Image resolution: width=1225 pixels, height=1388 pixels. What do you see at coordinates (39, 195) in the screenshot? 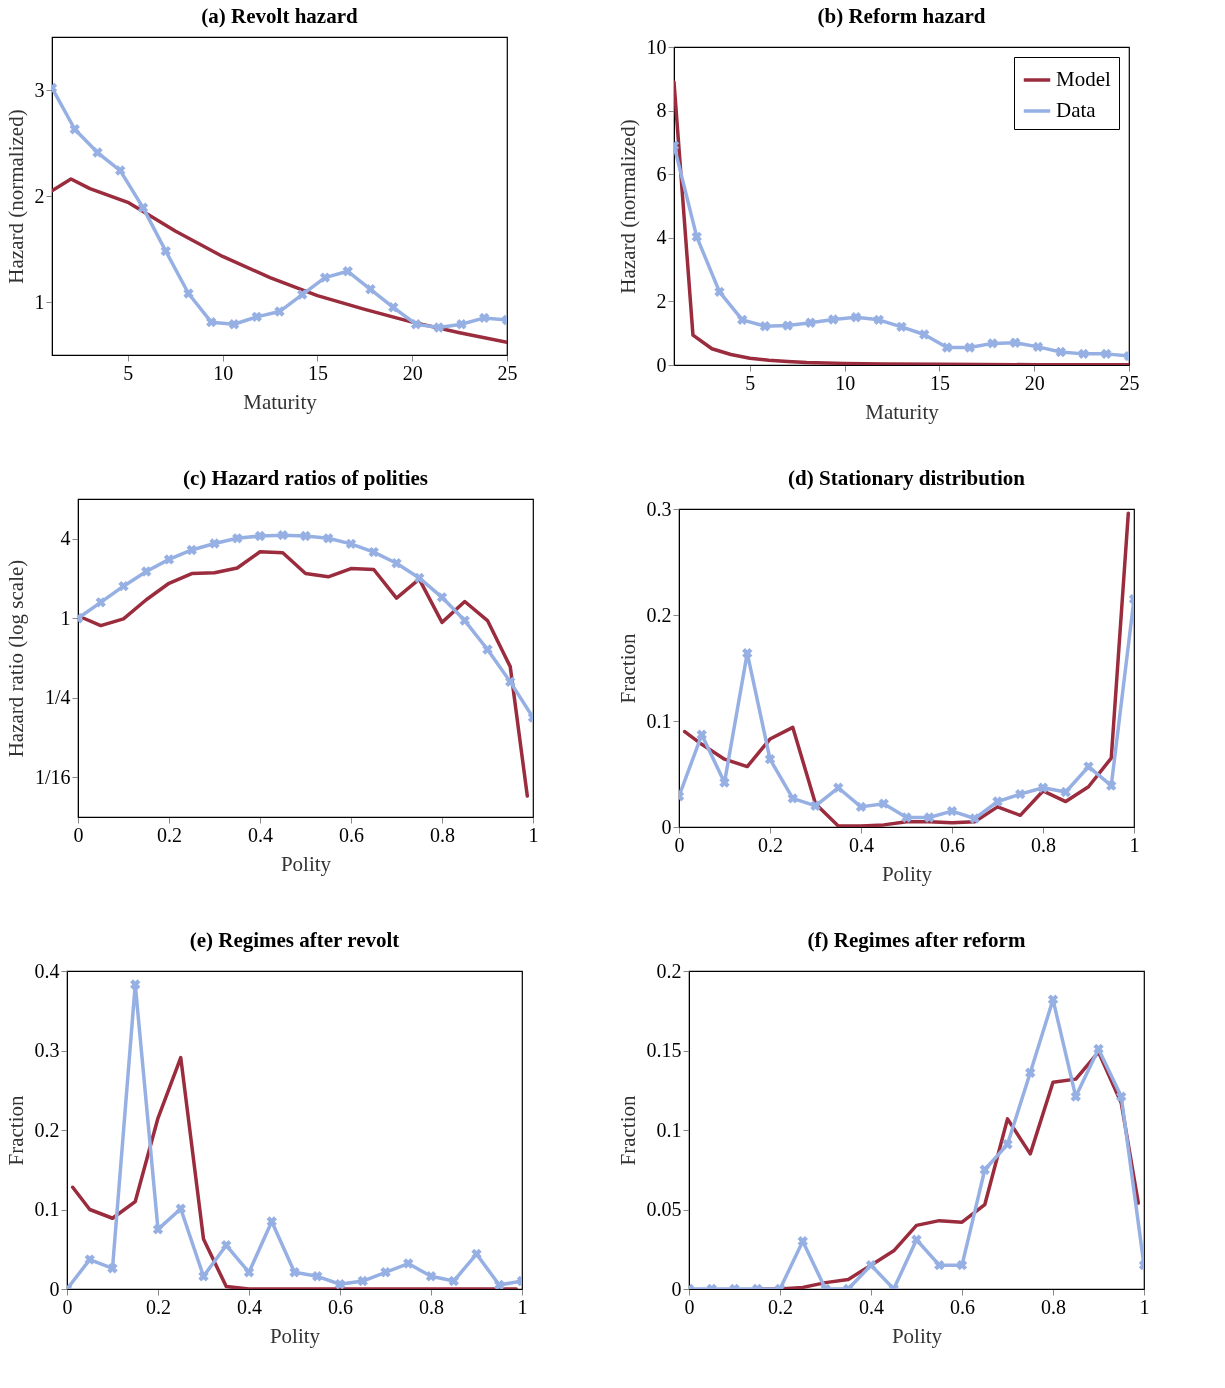
I see `y-tick-label: 2` at bounding box center [39, 195].